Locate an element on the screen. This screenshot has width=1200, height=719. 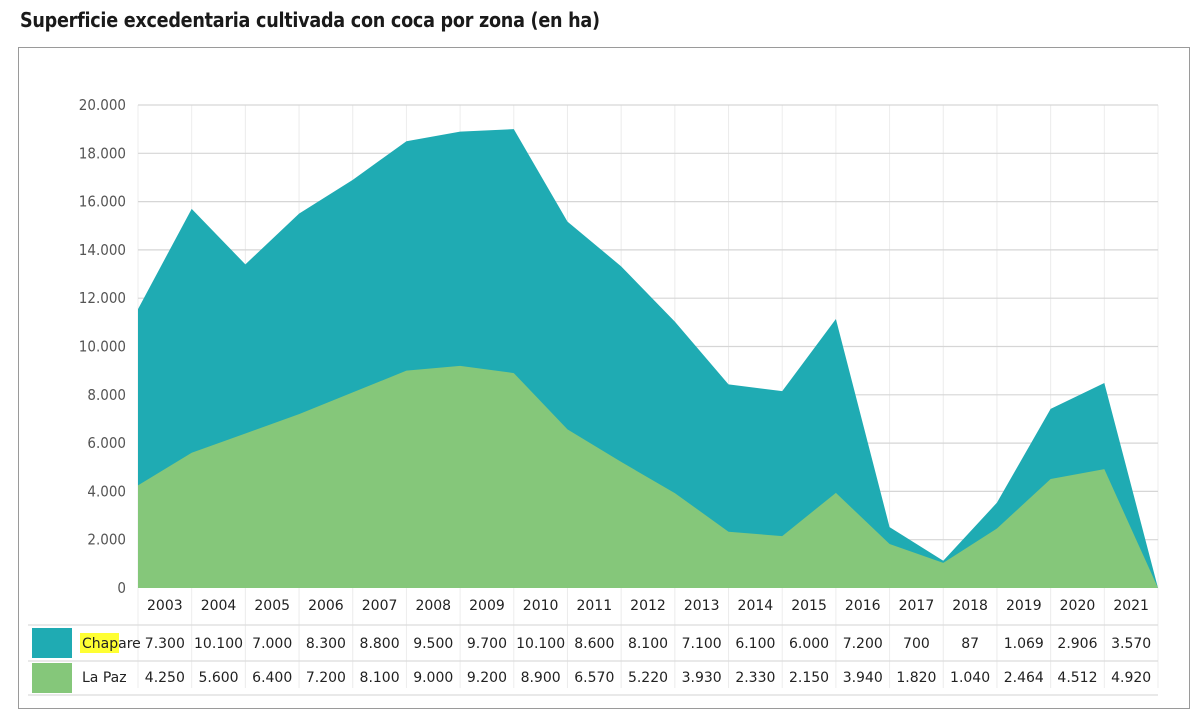
data-label-la-paz: 4.250 is located at coordinates (165, 678).